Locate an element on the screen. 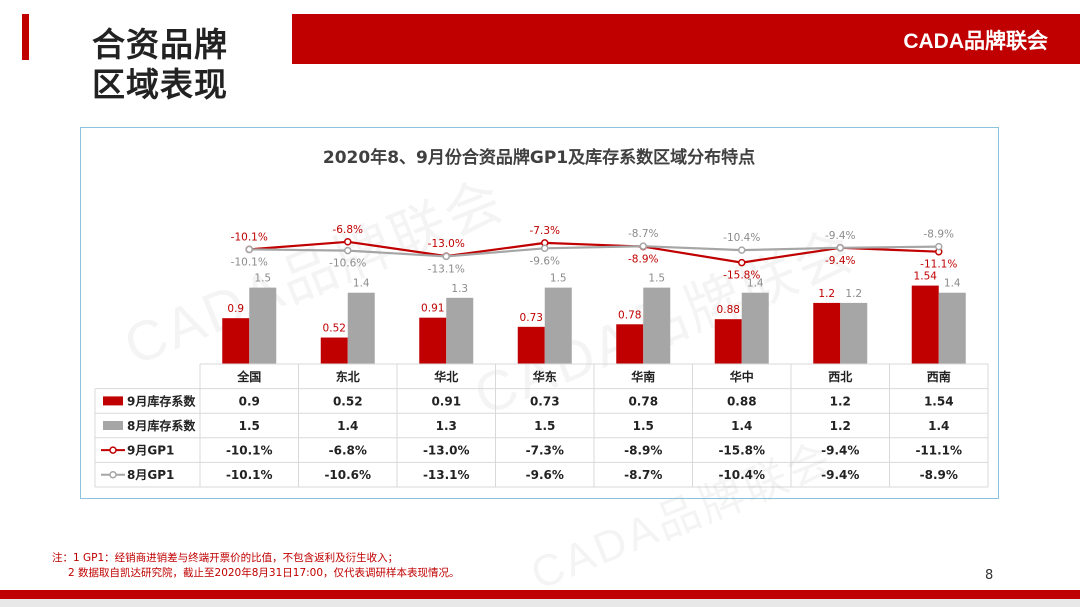 The height and width of the screenshot is (607, 1080). line-label-sep-1: -6.8% is located at coordinates (348, 230).